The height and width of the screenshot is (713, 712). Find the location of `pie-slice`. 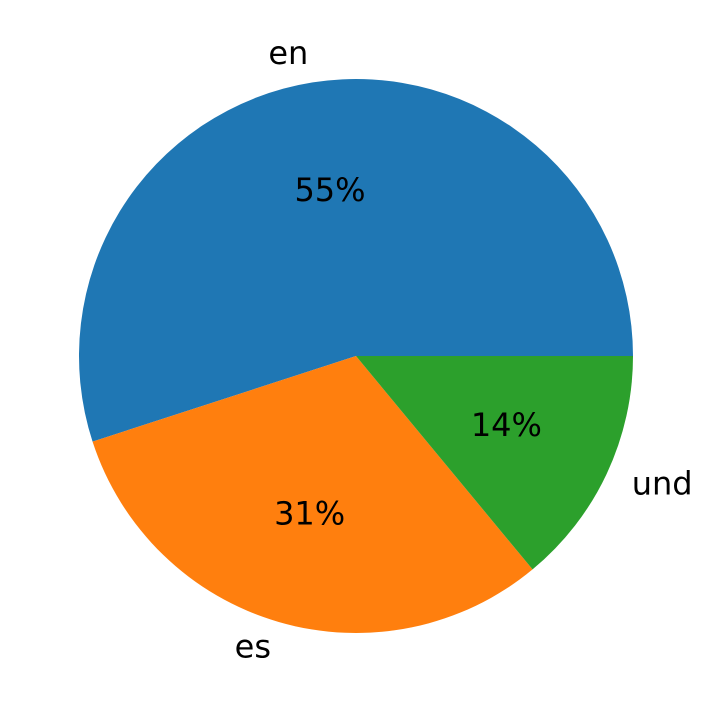

pie-slice is located at coordinates (494, 463).